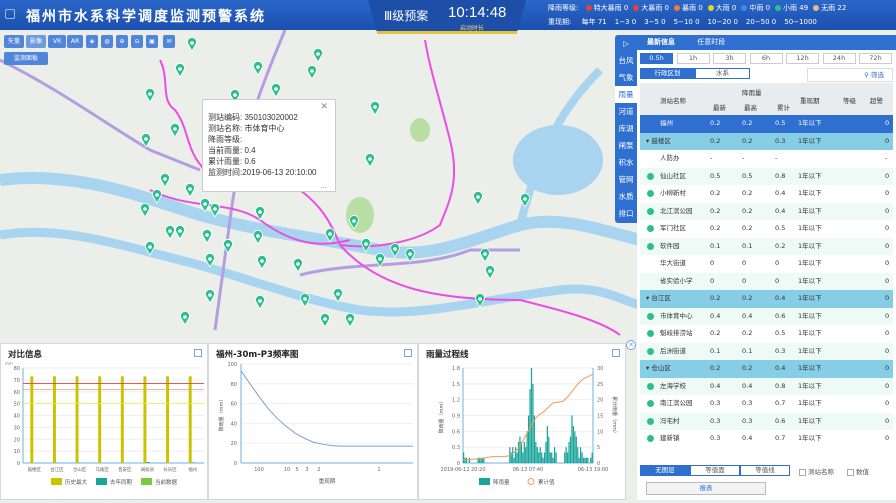 Image resolution: width=896 pixels, height=503 pixels. Describe the element at coordinates (711, 42) in the screenshot. I see `tab-any-period: 任意时段` at that location.